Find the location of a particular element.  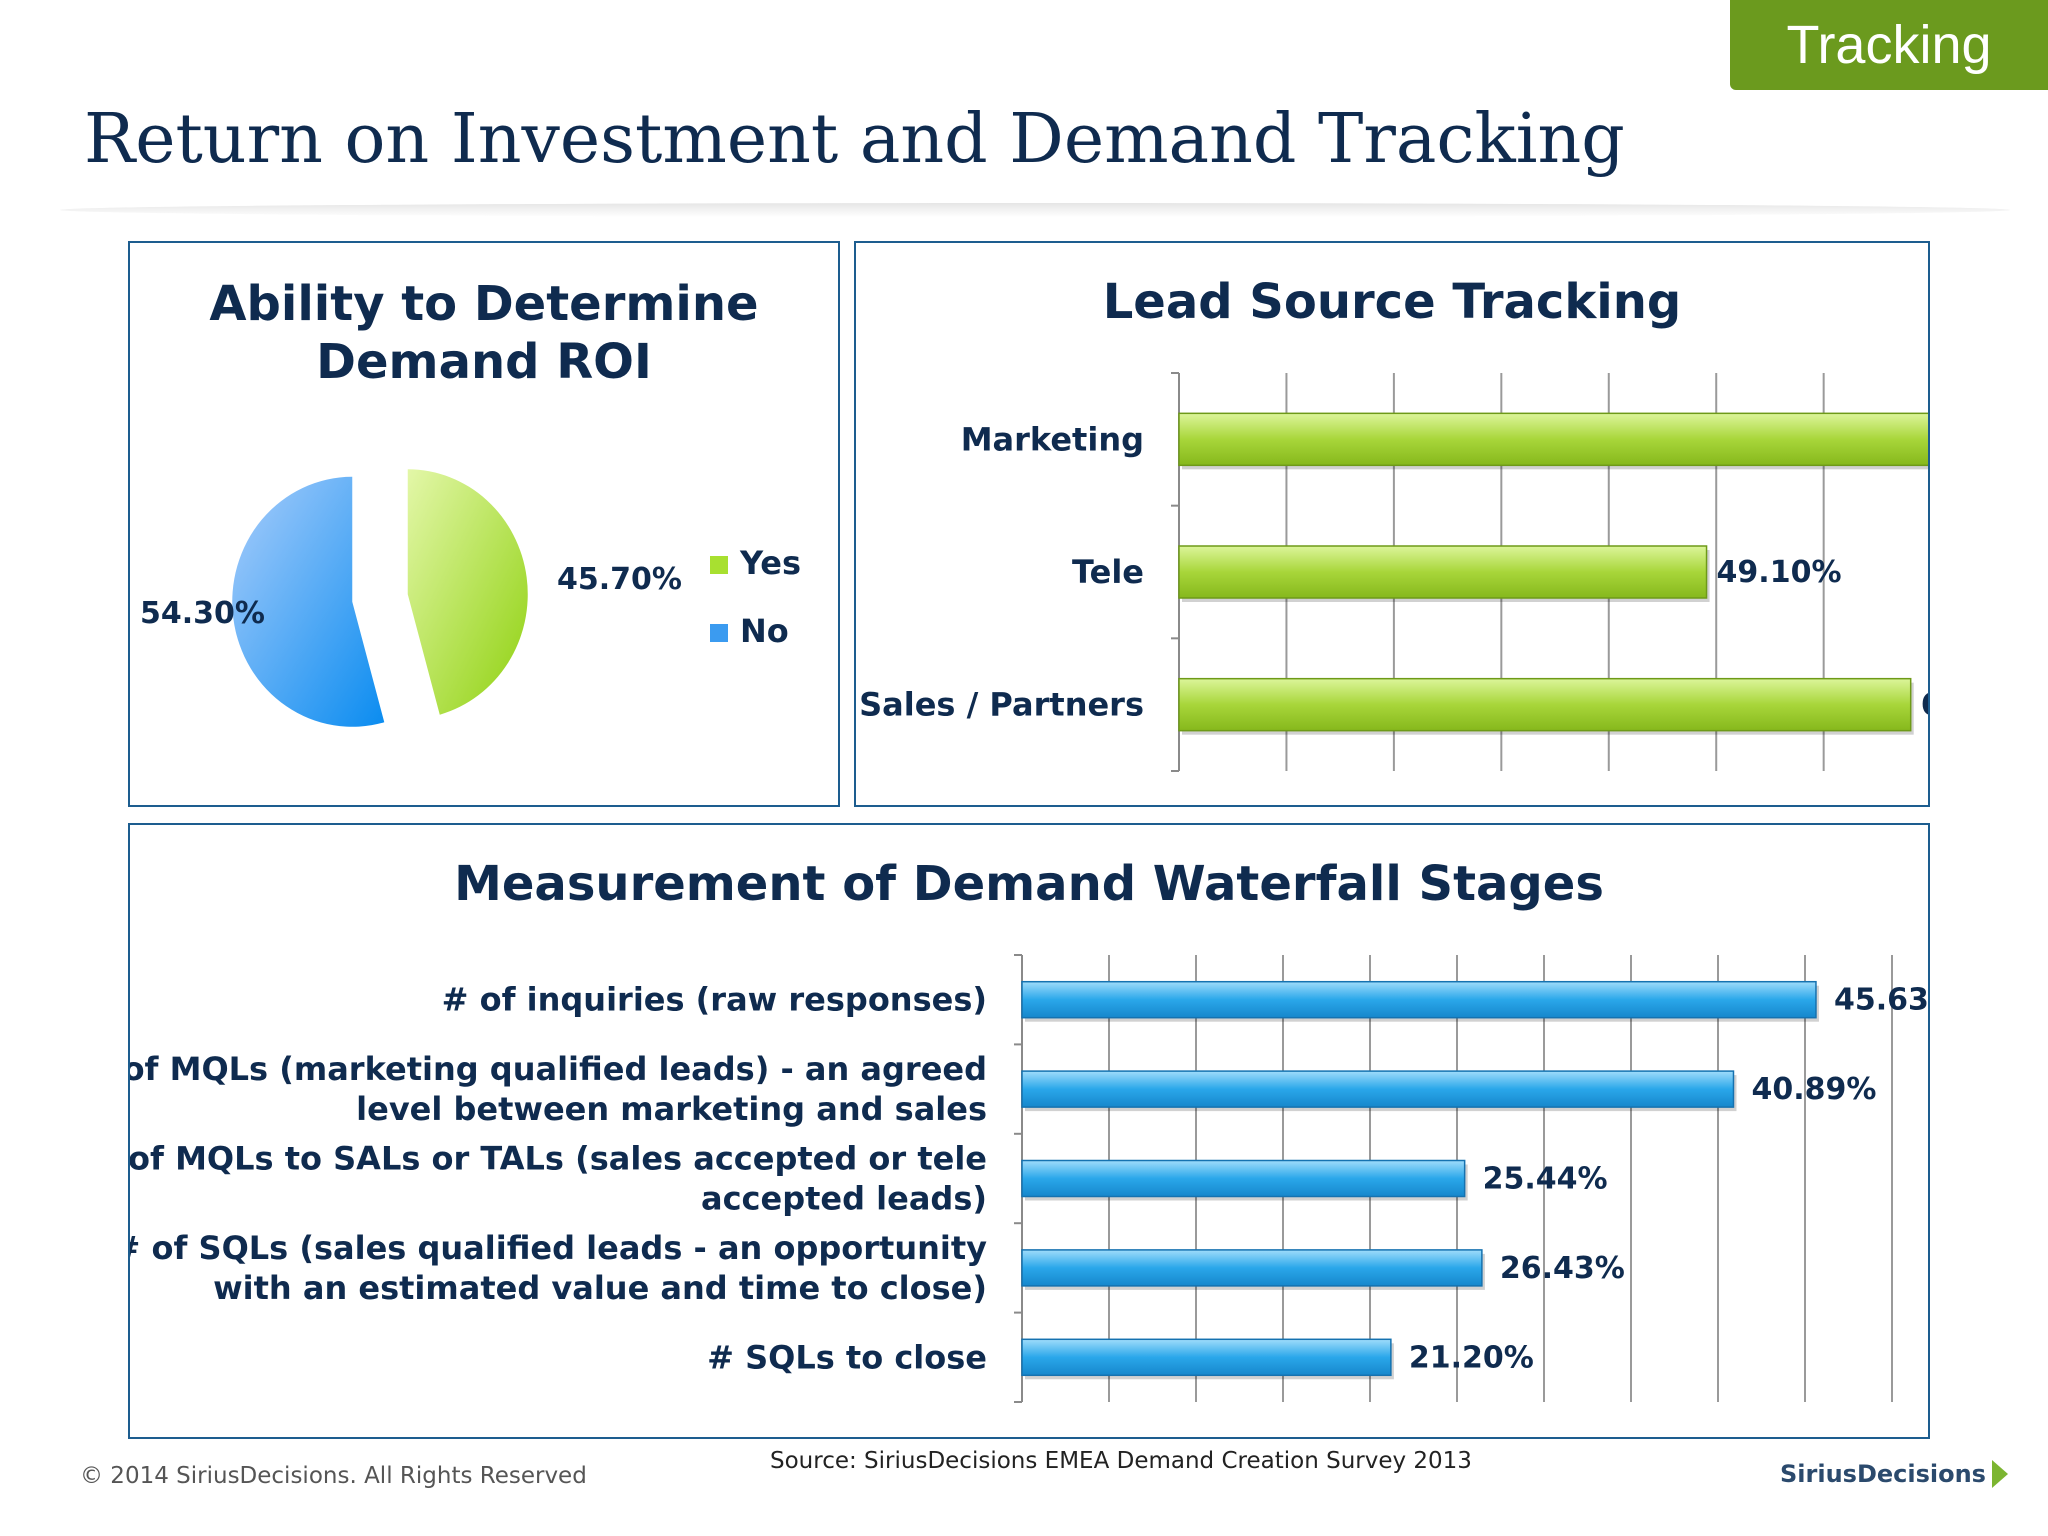

bar-value-label-2: 68.10% is located at coordinates (1924, 705).